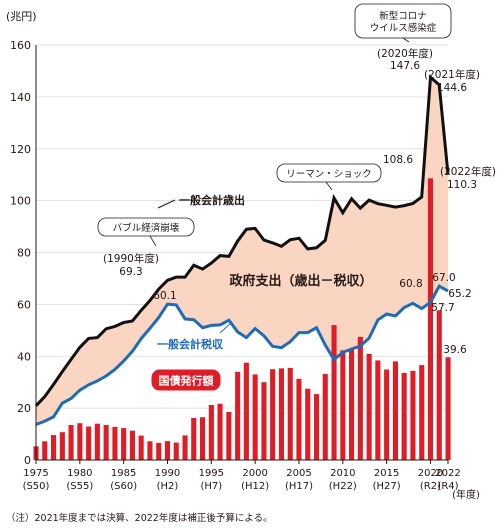 This screenshot has width=500, height=530. I want to click on series-label-tax: 一般会計税収, so click(190, 344).